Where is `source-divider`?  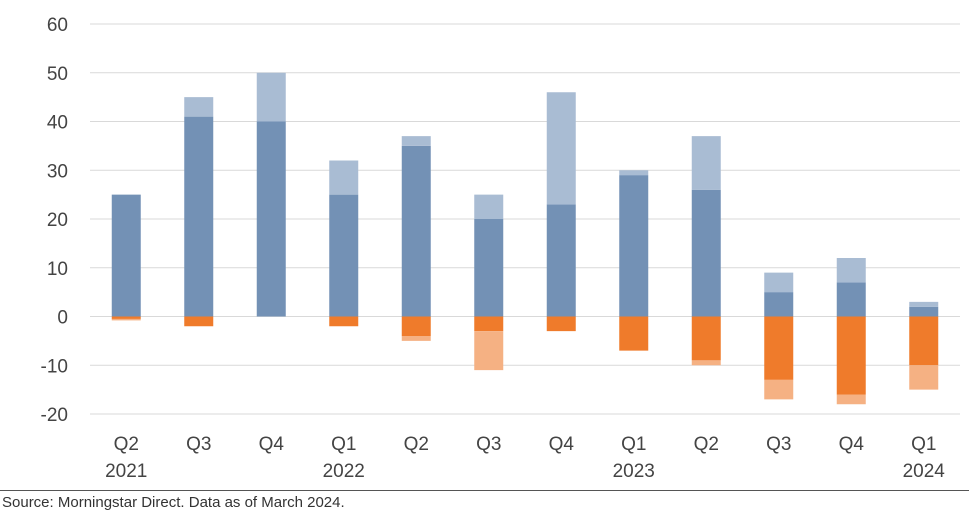 source-divider is located at coordinates (484, 490).